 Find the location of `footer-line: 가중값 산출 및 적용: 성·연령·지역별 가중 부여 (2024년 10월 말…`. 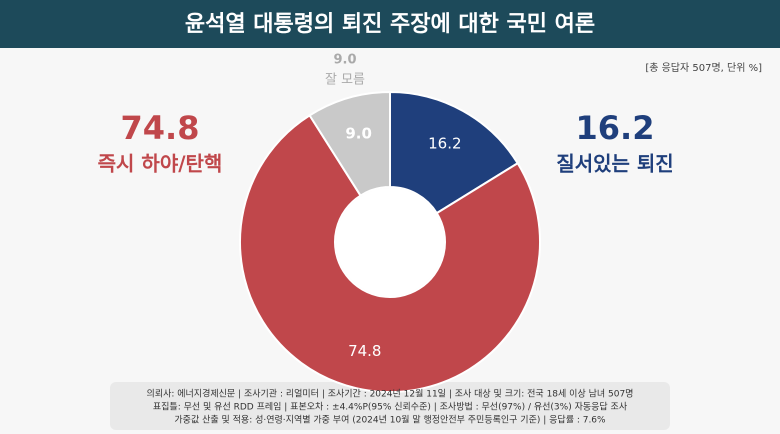

footer-line: 가중값 산출 및 적용: 성·연령·지역별 가중 부여 (2024년 10월 말… is located at coordinates (390, 420).